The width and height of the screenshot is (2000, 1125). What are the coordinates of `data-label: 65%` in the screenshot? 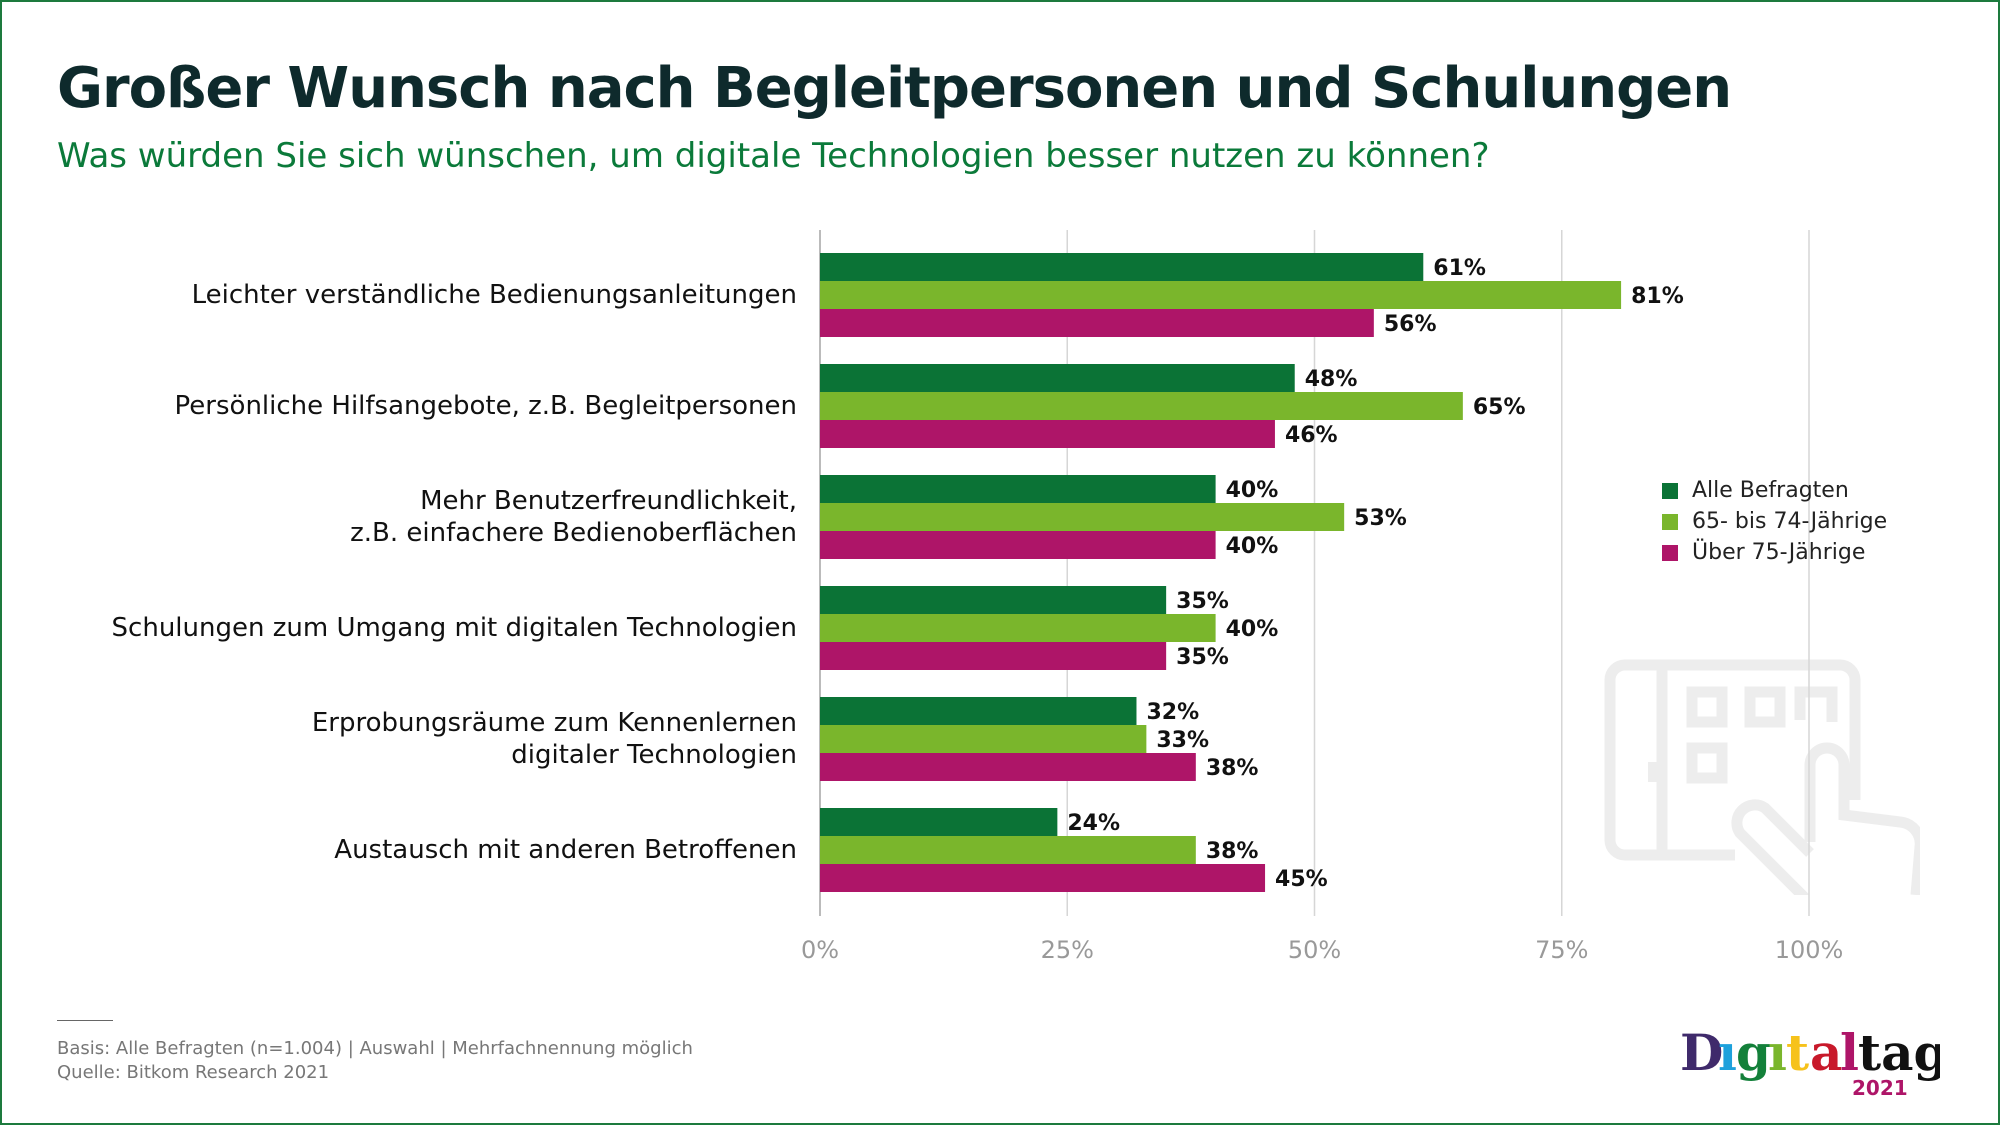 It's located at (1499, 407).